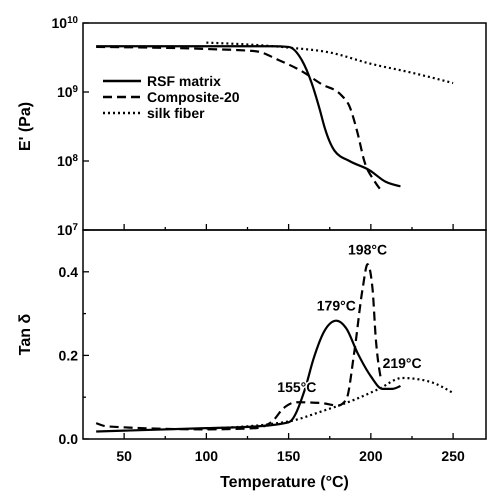 This screenshot has width=494, height=495. I want to click on legend-label: silk fiber, so click(176, 113).